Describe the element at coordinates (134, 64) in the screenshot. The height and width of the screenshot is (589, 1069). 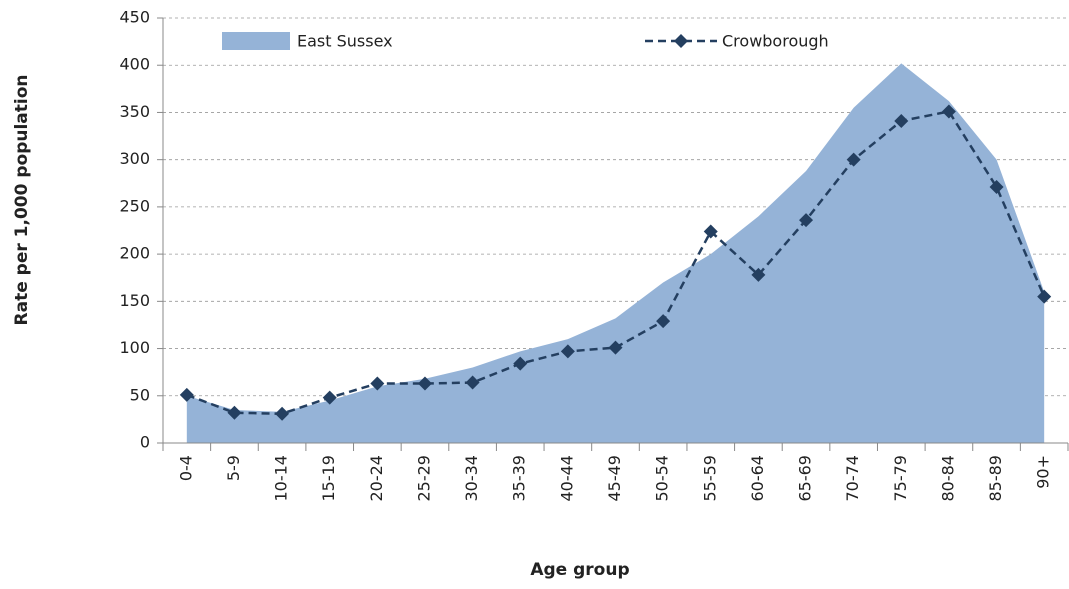
I see `y-tick-label: 400` at that location.